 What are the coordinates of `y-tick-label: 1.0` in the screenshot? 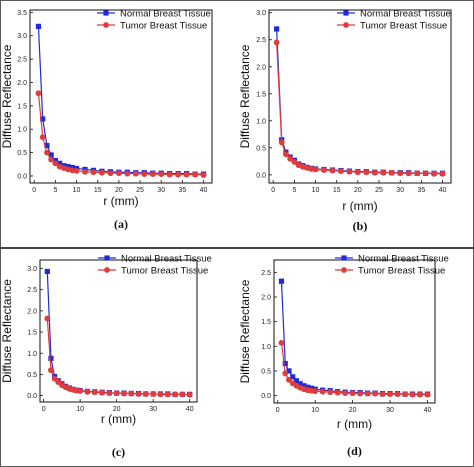 It's located at (261, 121).